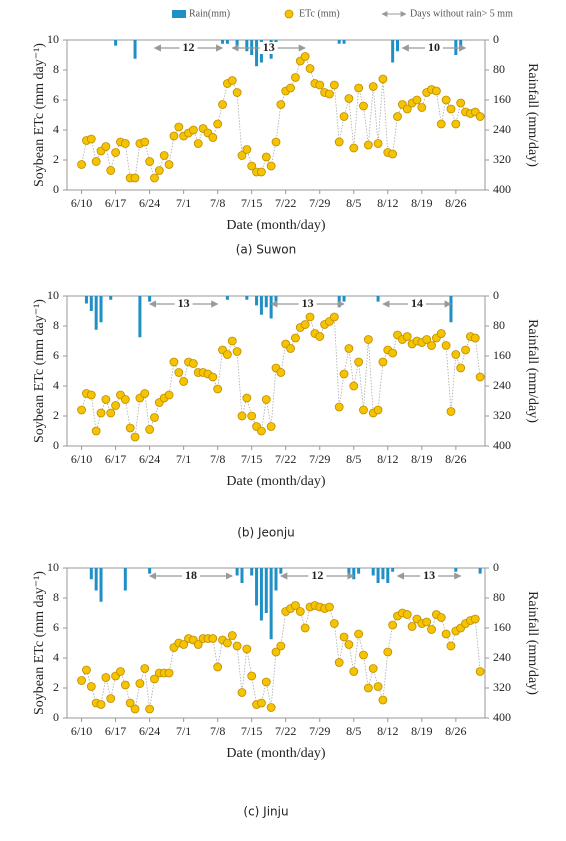 The image size is (566, 841). I want to click on legend-label: ETc (mm), so click(319, 13).